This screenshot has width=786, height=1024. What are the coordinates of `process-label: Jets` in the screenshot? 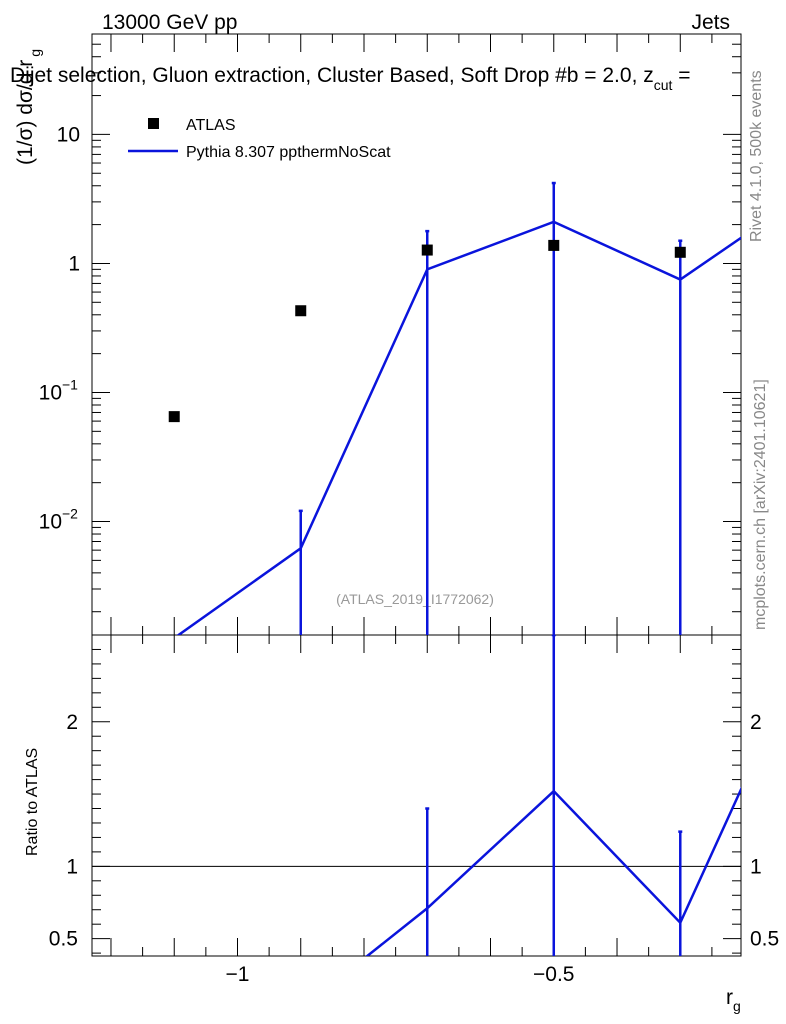 It's located at (710, 22).